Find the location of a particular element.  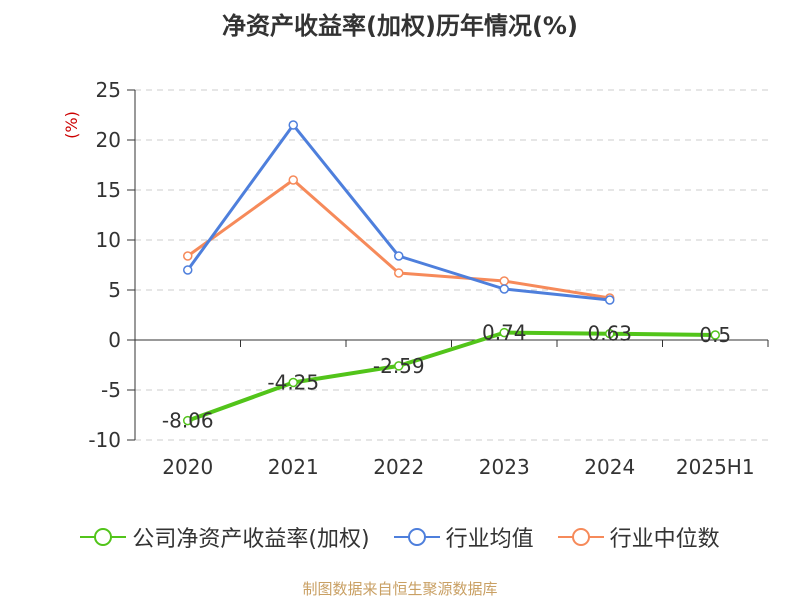

x-tick-label: 2020 is located at coordinates (187, 467).